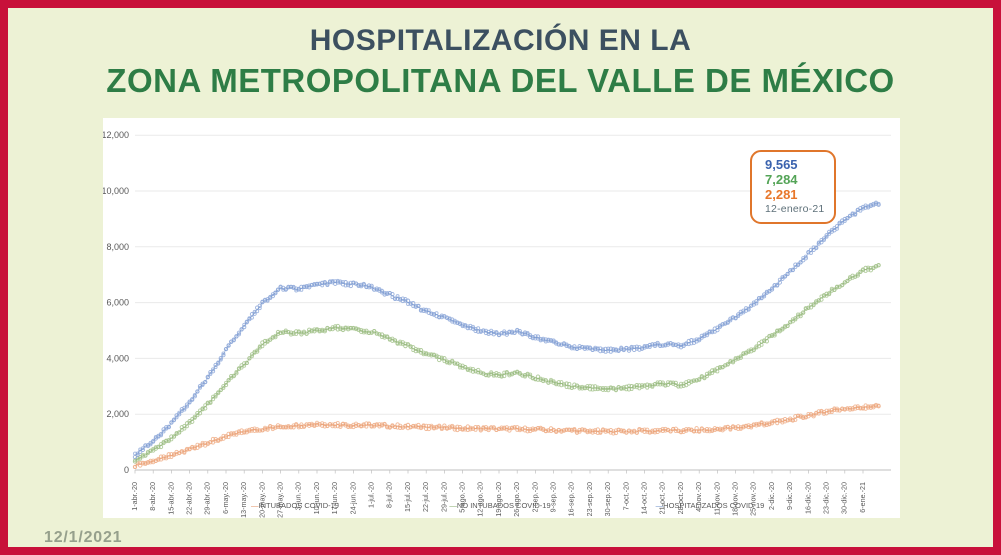  I want to click on x-axis, so click(512, 471).